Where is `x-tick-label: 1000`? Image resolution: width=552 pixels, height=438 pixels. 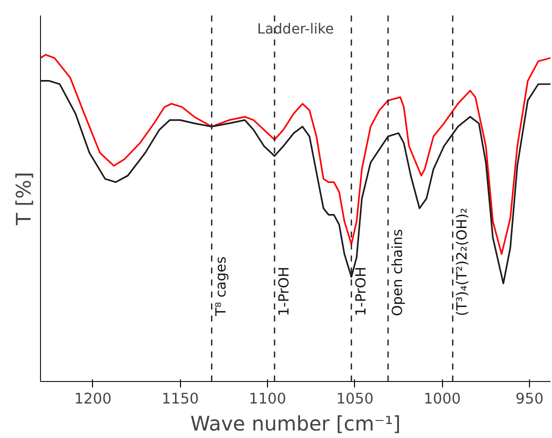 x-tick-label: 1000 is located at coordinates (442, 399).